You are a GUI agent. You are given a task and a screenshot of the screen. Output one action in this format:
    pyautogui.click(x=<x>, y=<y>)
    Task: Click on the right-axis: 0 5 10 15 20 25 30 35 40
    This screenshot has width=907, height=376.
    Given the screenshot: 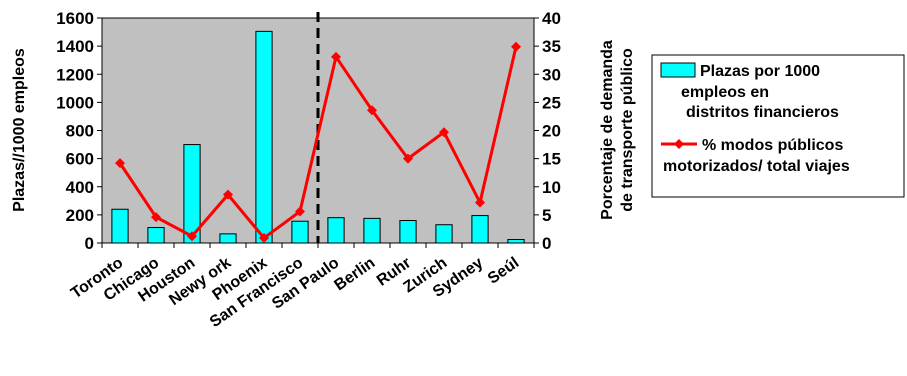 What is the action you would take?
    pyautogui.click(x=547, y=131)
    